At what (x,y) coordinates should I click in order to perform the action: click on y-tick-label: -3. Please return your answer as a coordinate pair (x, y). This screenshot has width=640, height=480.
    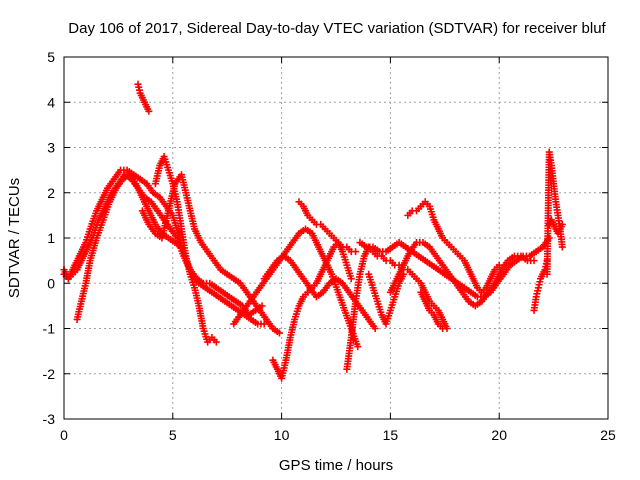
    Looking at the image, I should click on (49, 419).